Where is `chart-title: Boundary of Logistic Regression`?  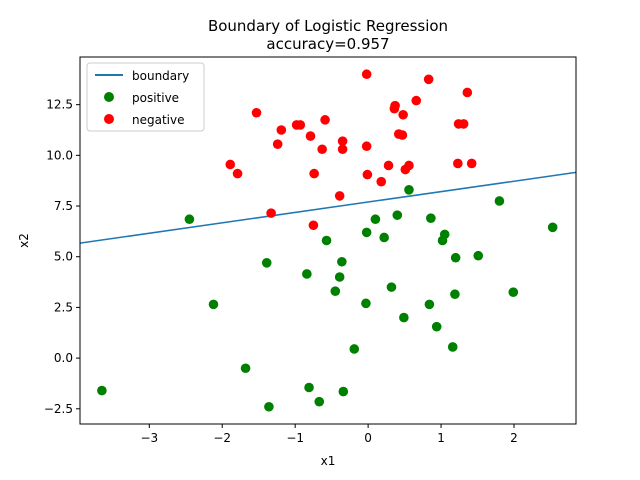 chart-title: Boundary of Logistic Regression is located at coordinates (328, 26).